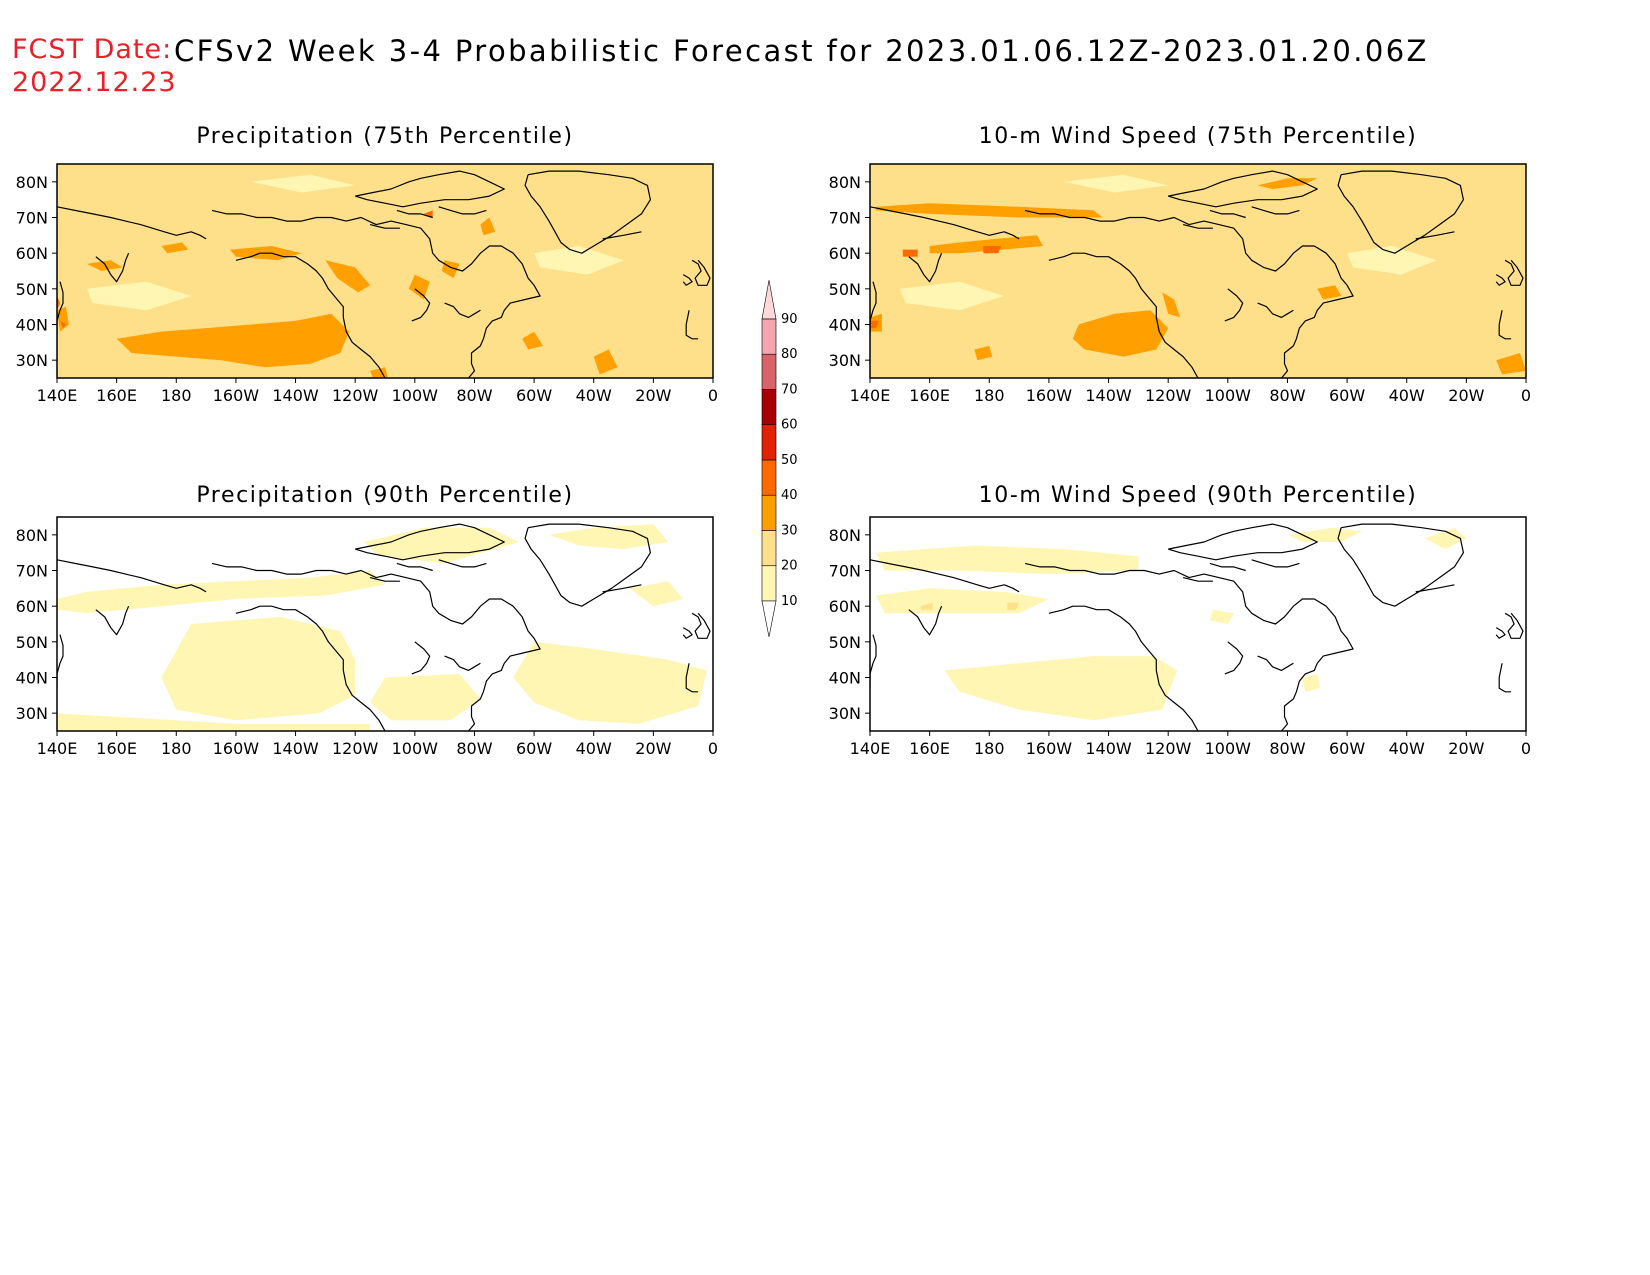 The width and height of the screenshot is (1650, 1275). What do you see at coordinates (789, 319) in the screenshot?
I see `colorbar-label: 90` at bounding box center [789, 319].